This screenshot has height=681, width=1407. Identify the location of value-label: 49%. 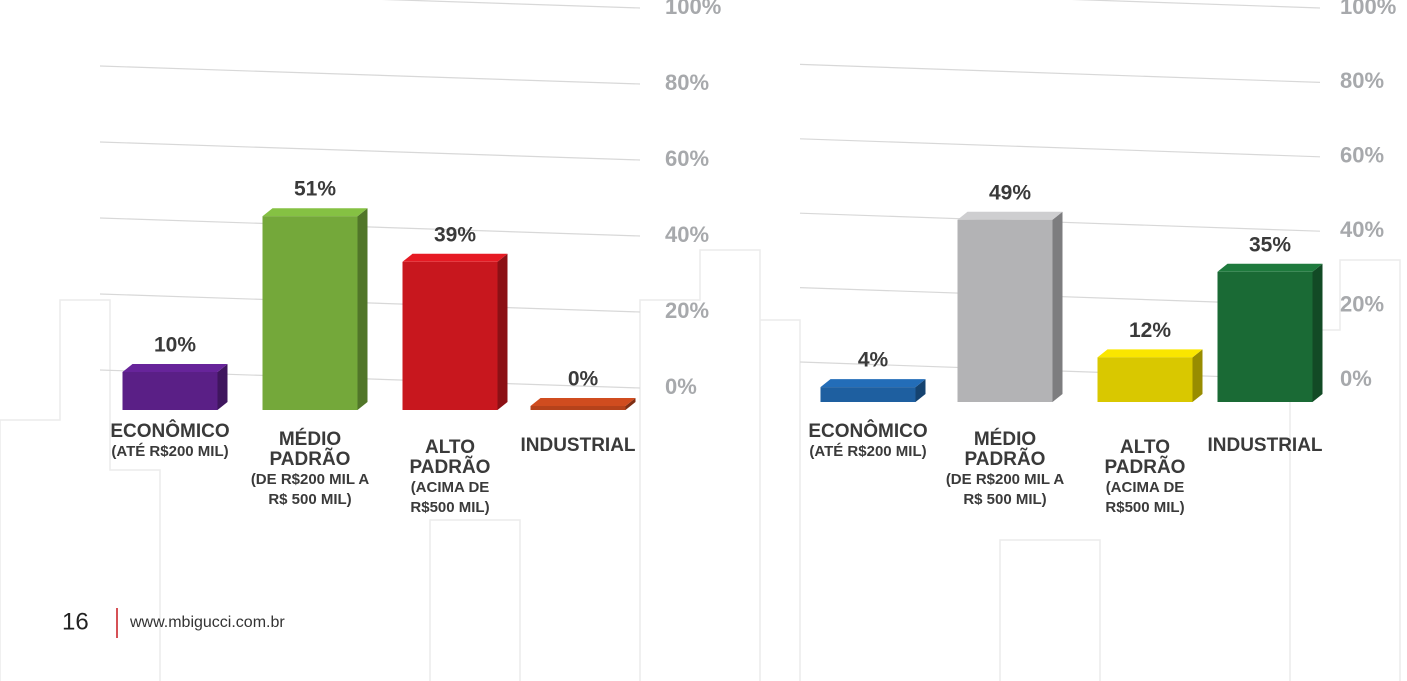
(1010, 192).